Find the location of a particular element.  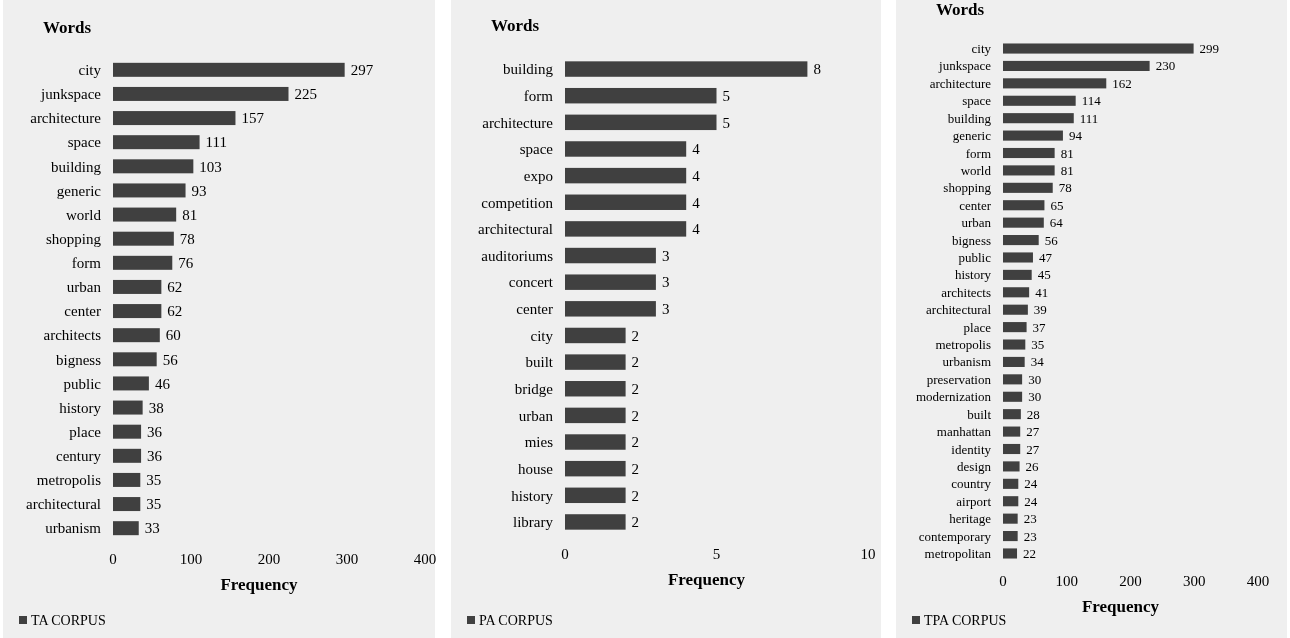

data-label: 33 is located at coordinates (152, 528).